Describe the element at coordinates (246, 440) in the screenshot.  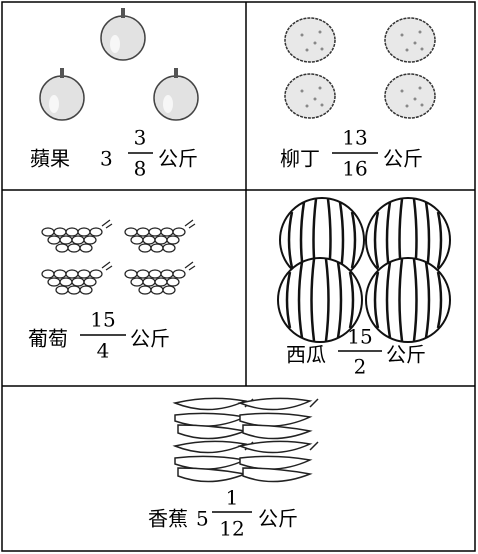
I see `bananas` at that location.